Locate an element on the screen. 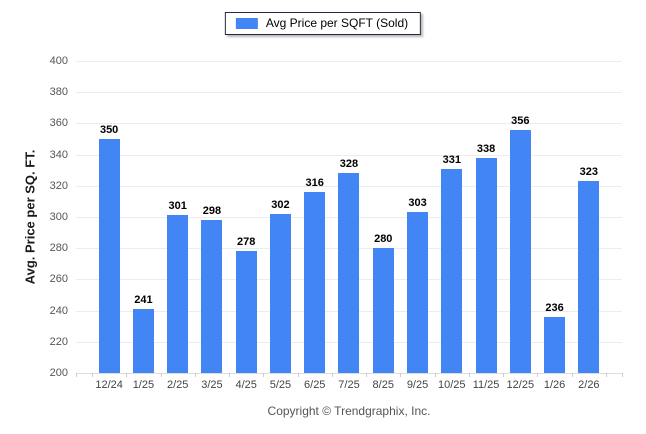 The image size is (646, 434). bar-slot: 328 is located at coordinates (349, 217).